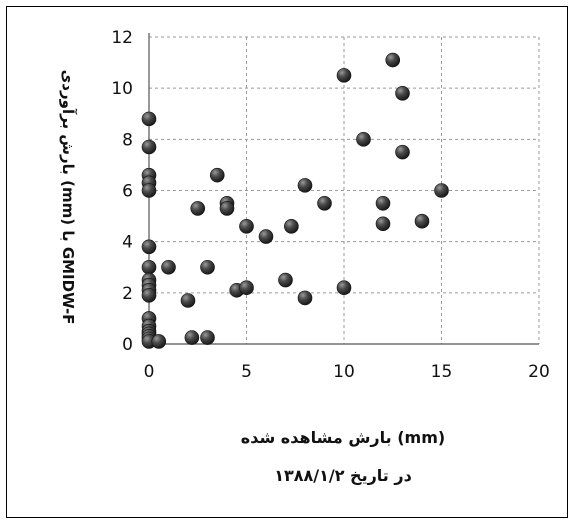  Describe the element at coordinates (122, 89) in the screenshot. I see `y-tick-label: 10` at that location.